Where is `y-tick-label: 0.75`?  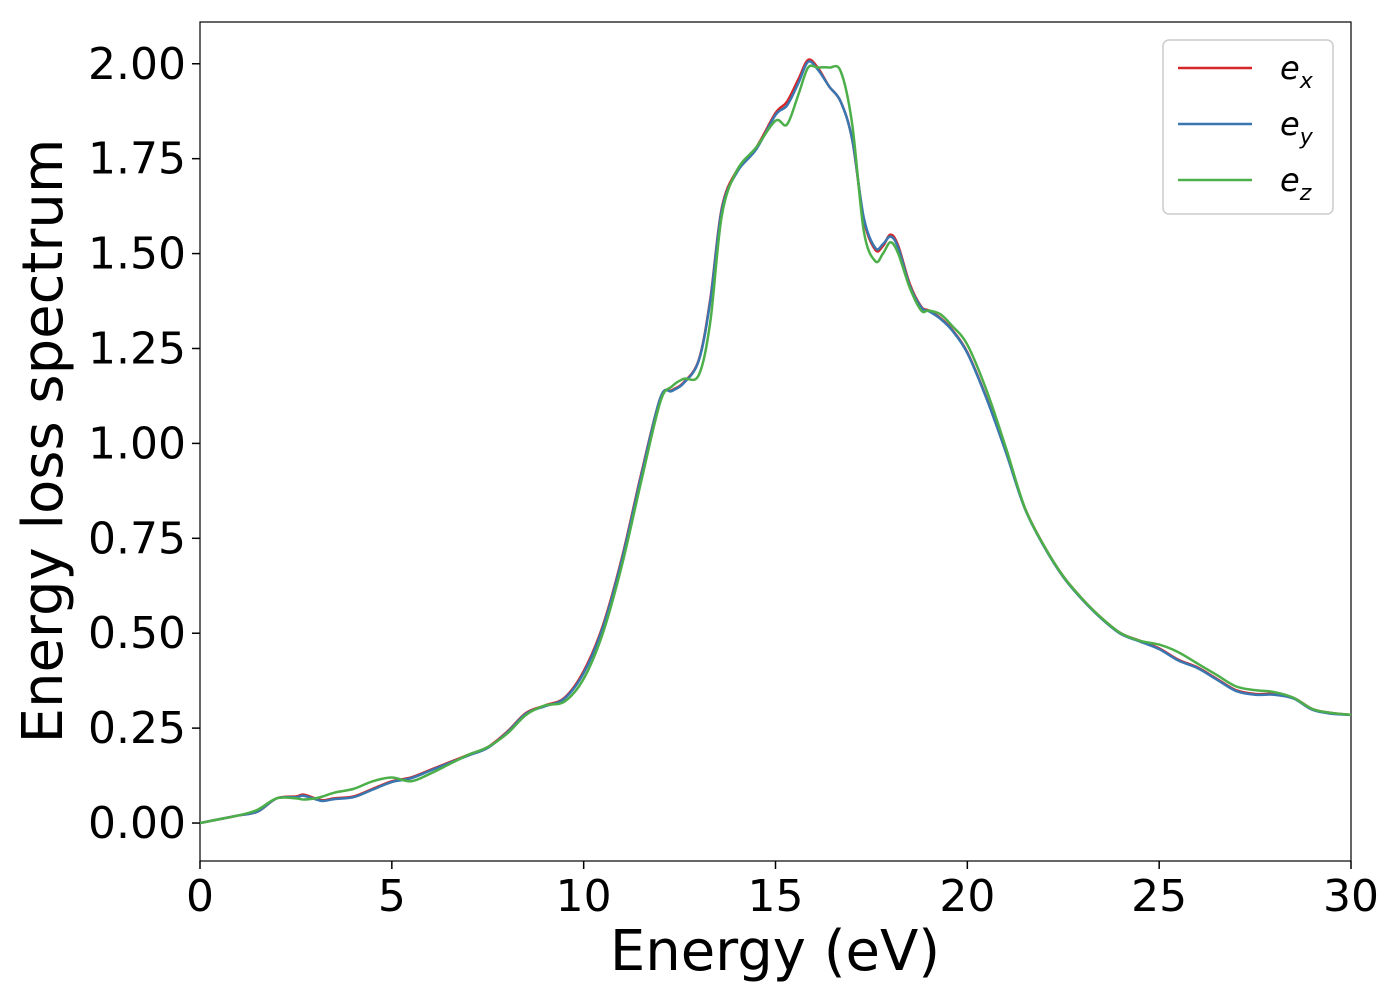
y-tick-label: 0.75 is located at coordinates (137, 538).